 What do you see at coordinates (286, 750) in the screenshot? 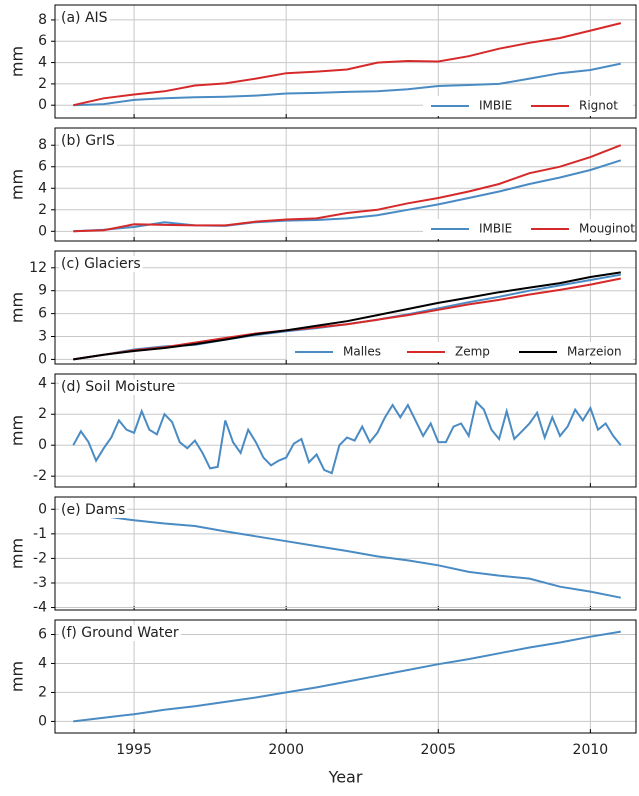
I see `x-tick-label: 2000` at bounding box center [286, 750].